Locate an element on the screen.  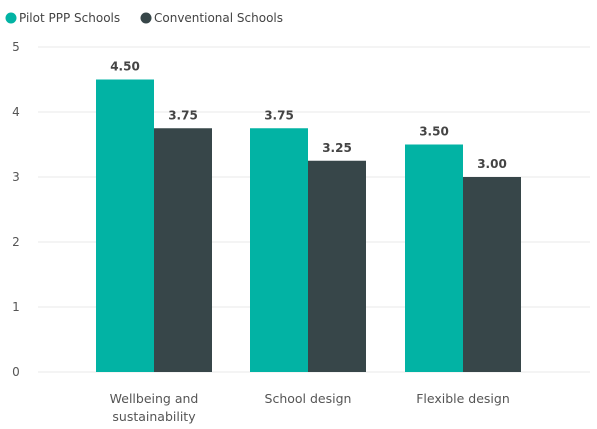
category-label: sustainability is located at coordinates (154, 416).